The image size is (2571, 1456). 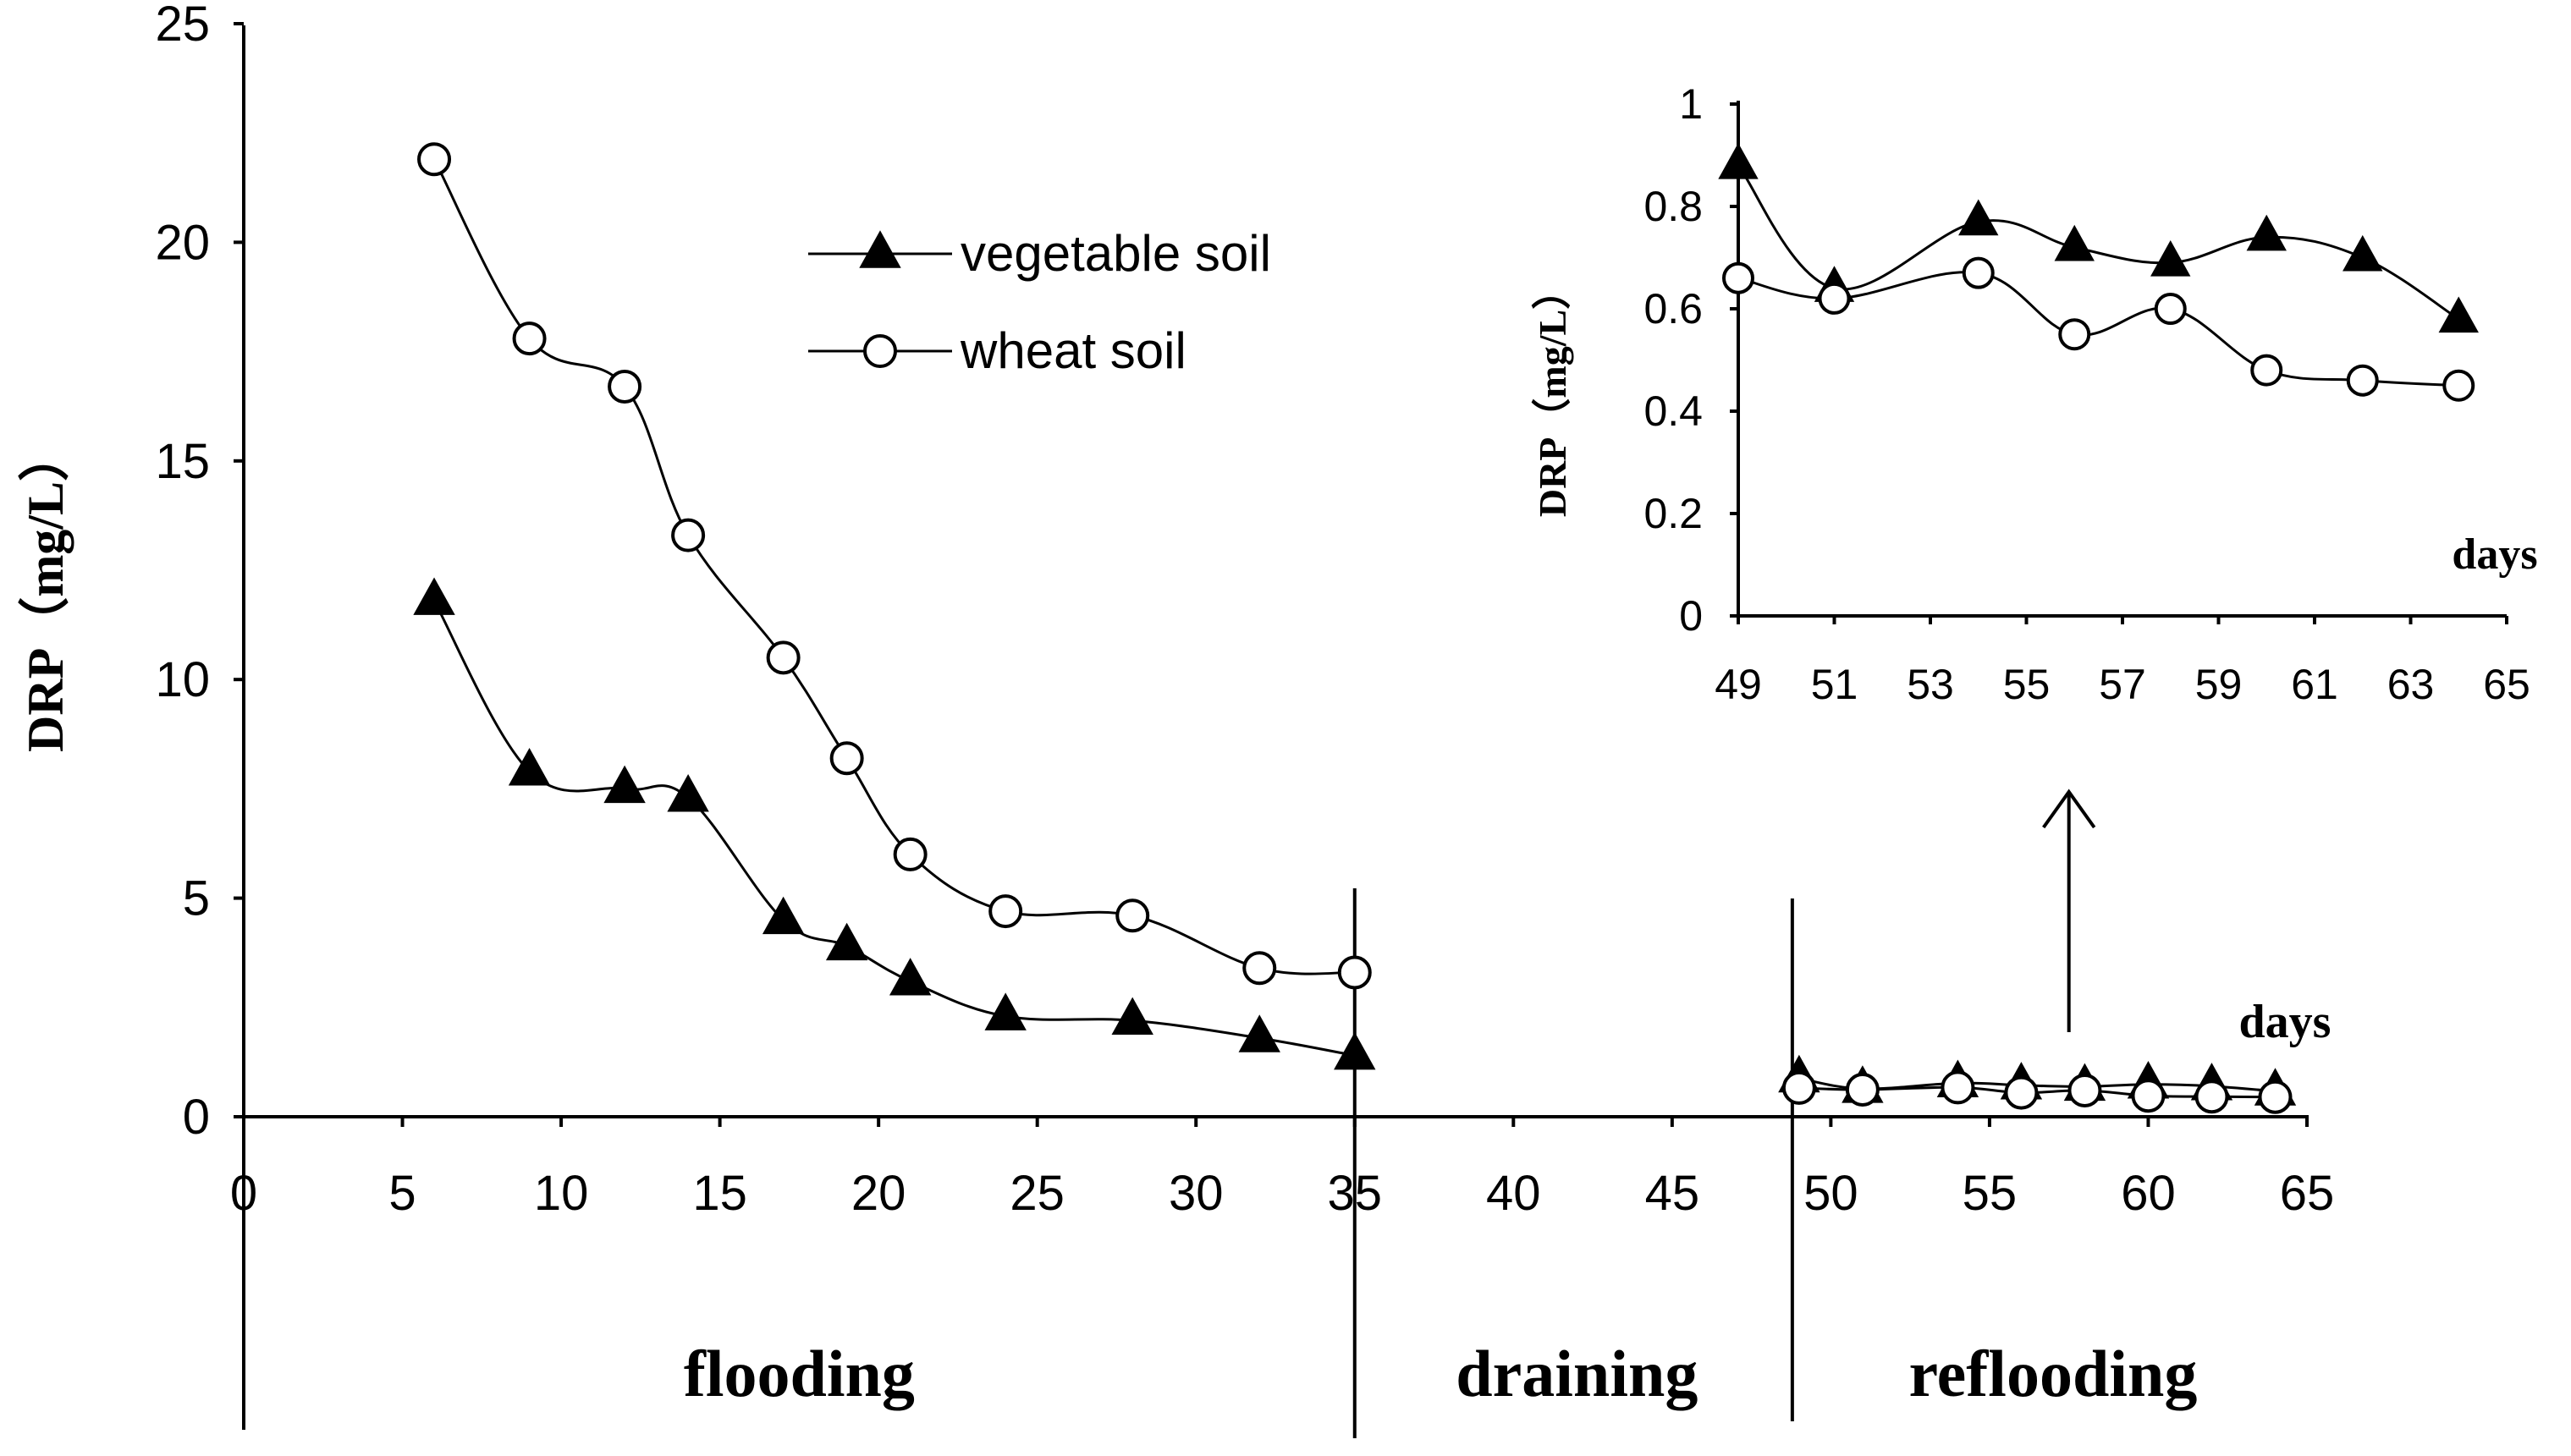 What do you see at coordinates (1931, 685) in the screenshot?
I see `inset-x-tick-label: 53` at bounding box center [1931, 685].